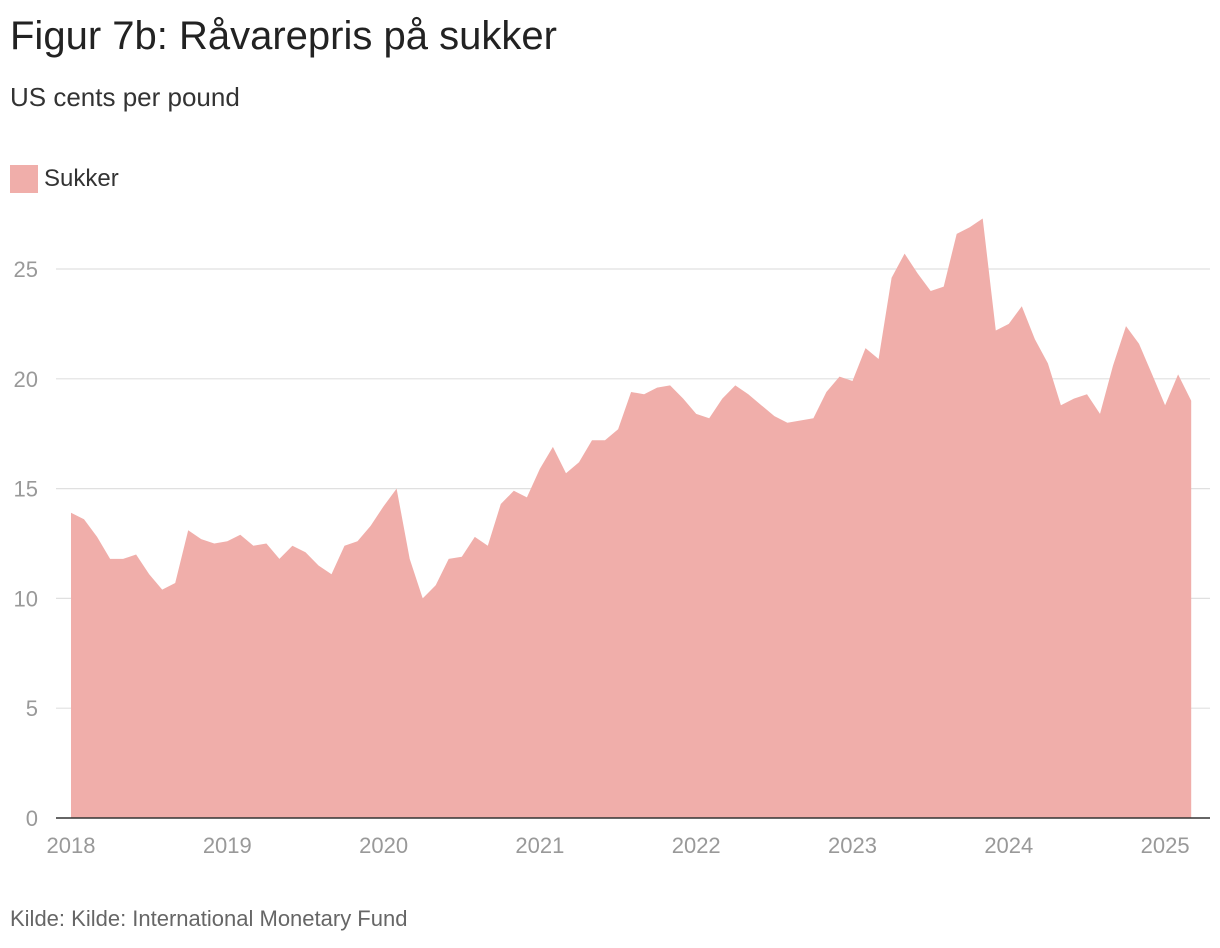 This screenshot has width=1220, height=948. Describe the element at coordinates (26, 379) in the screenshot. I see `y-tick-label: 20` at that location.